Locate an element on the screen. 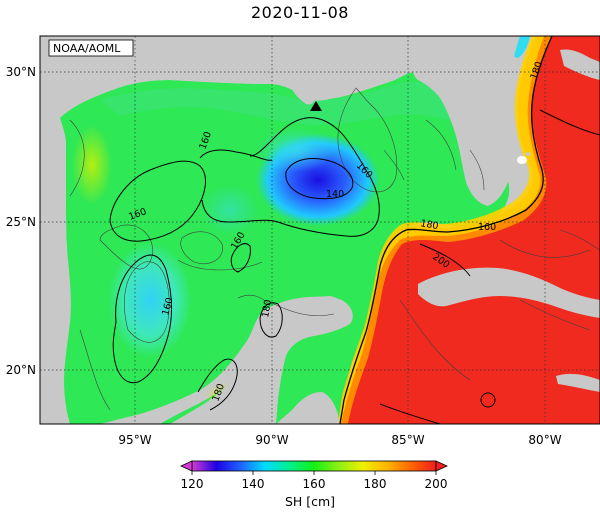  colorbar-low-arrow is located at coordinates (186, 466).